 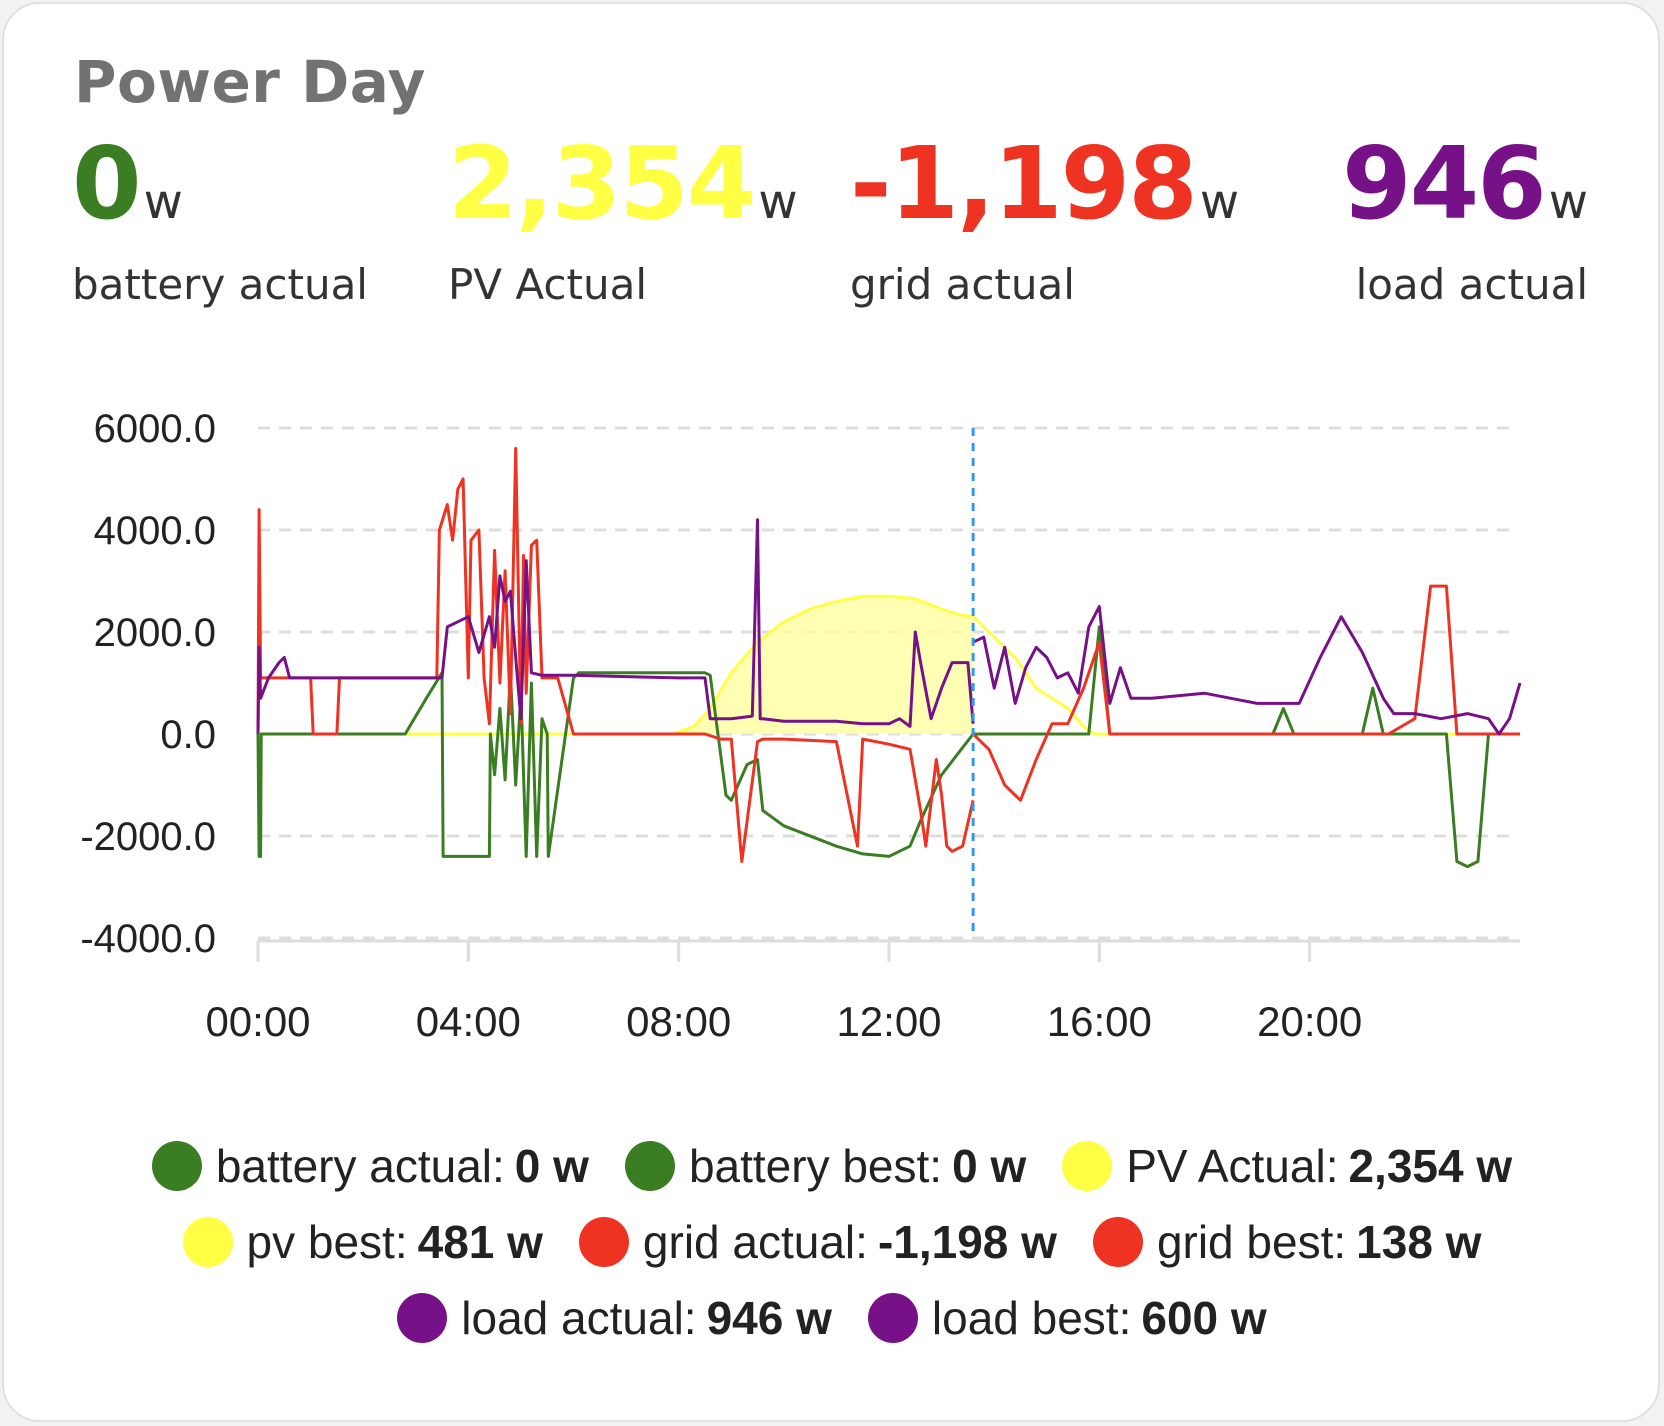 What do you see at coordinates (579, 1318) in the screenshot?
I see `legend-label: load actual:` at bounding box center [579, 1318].